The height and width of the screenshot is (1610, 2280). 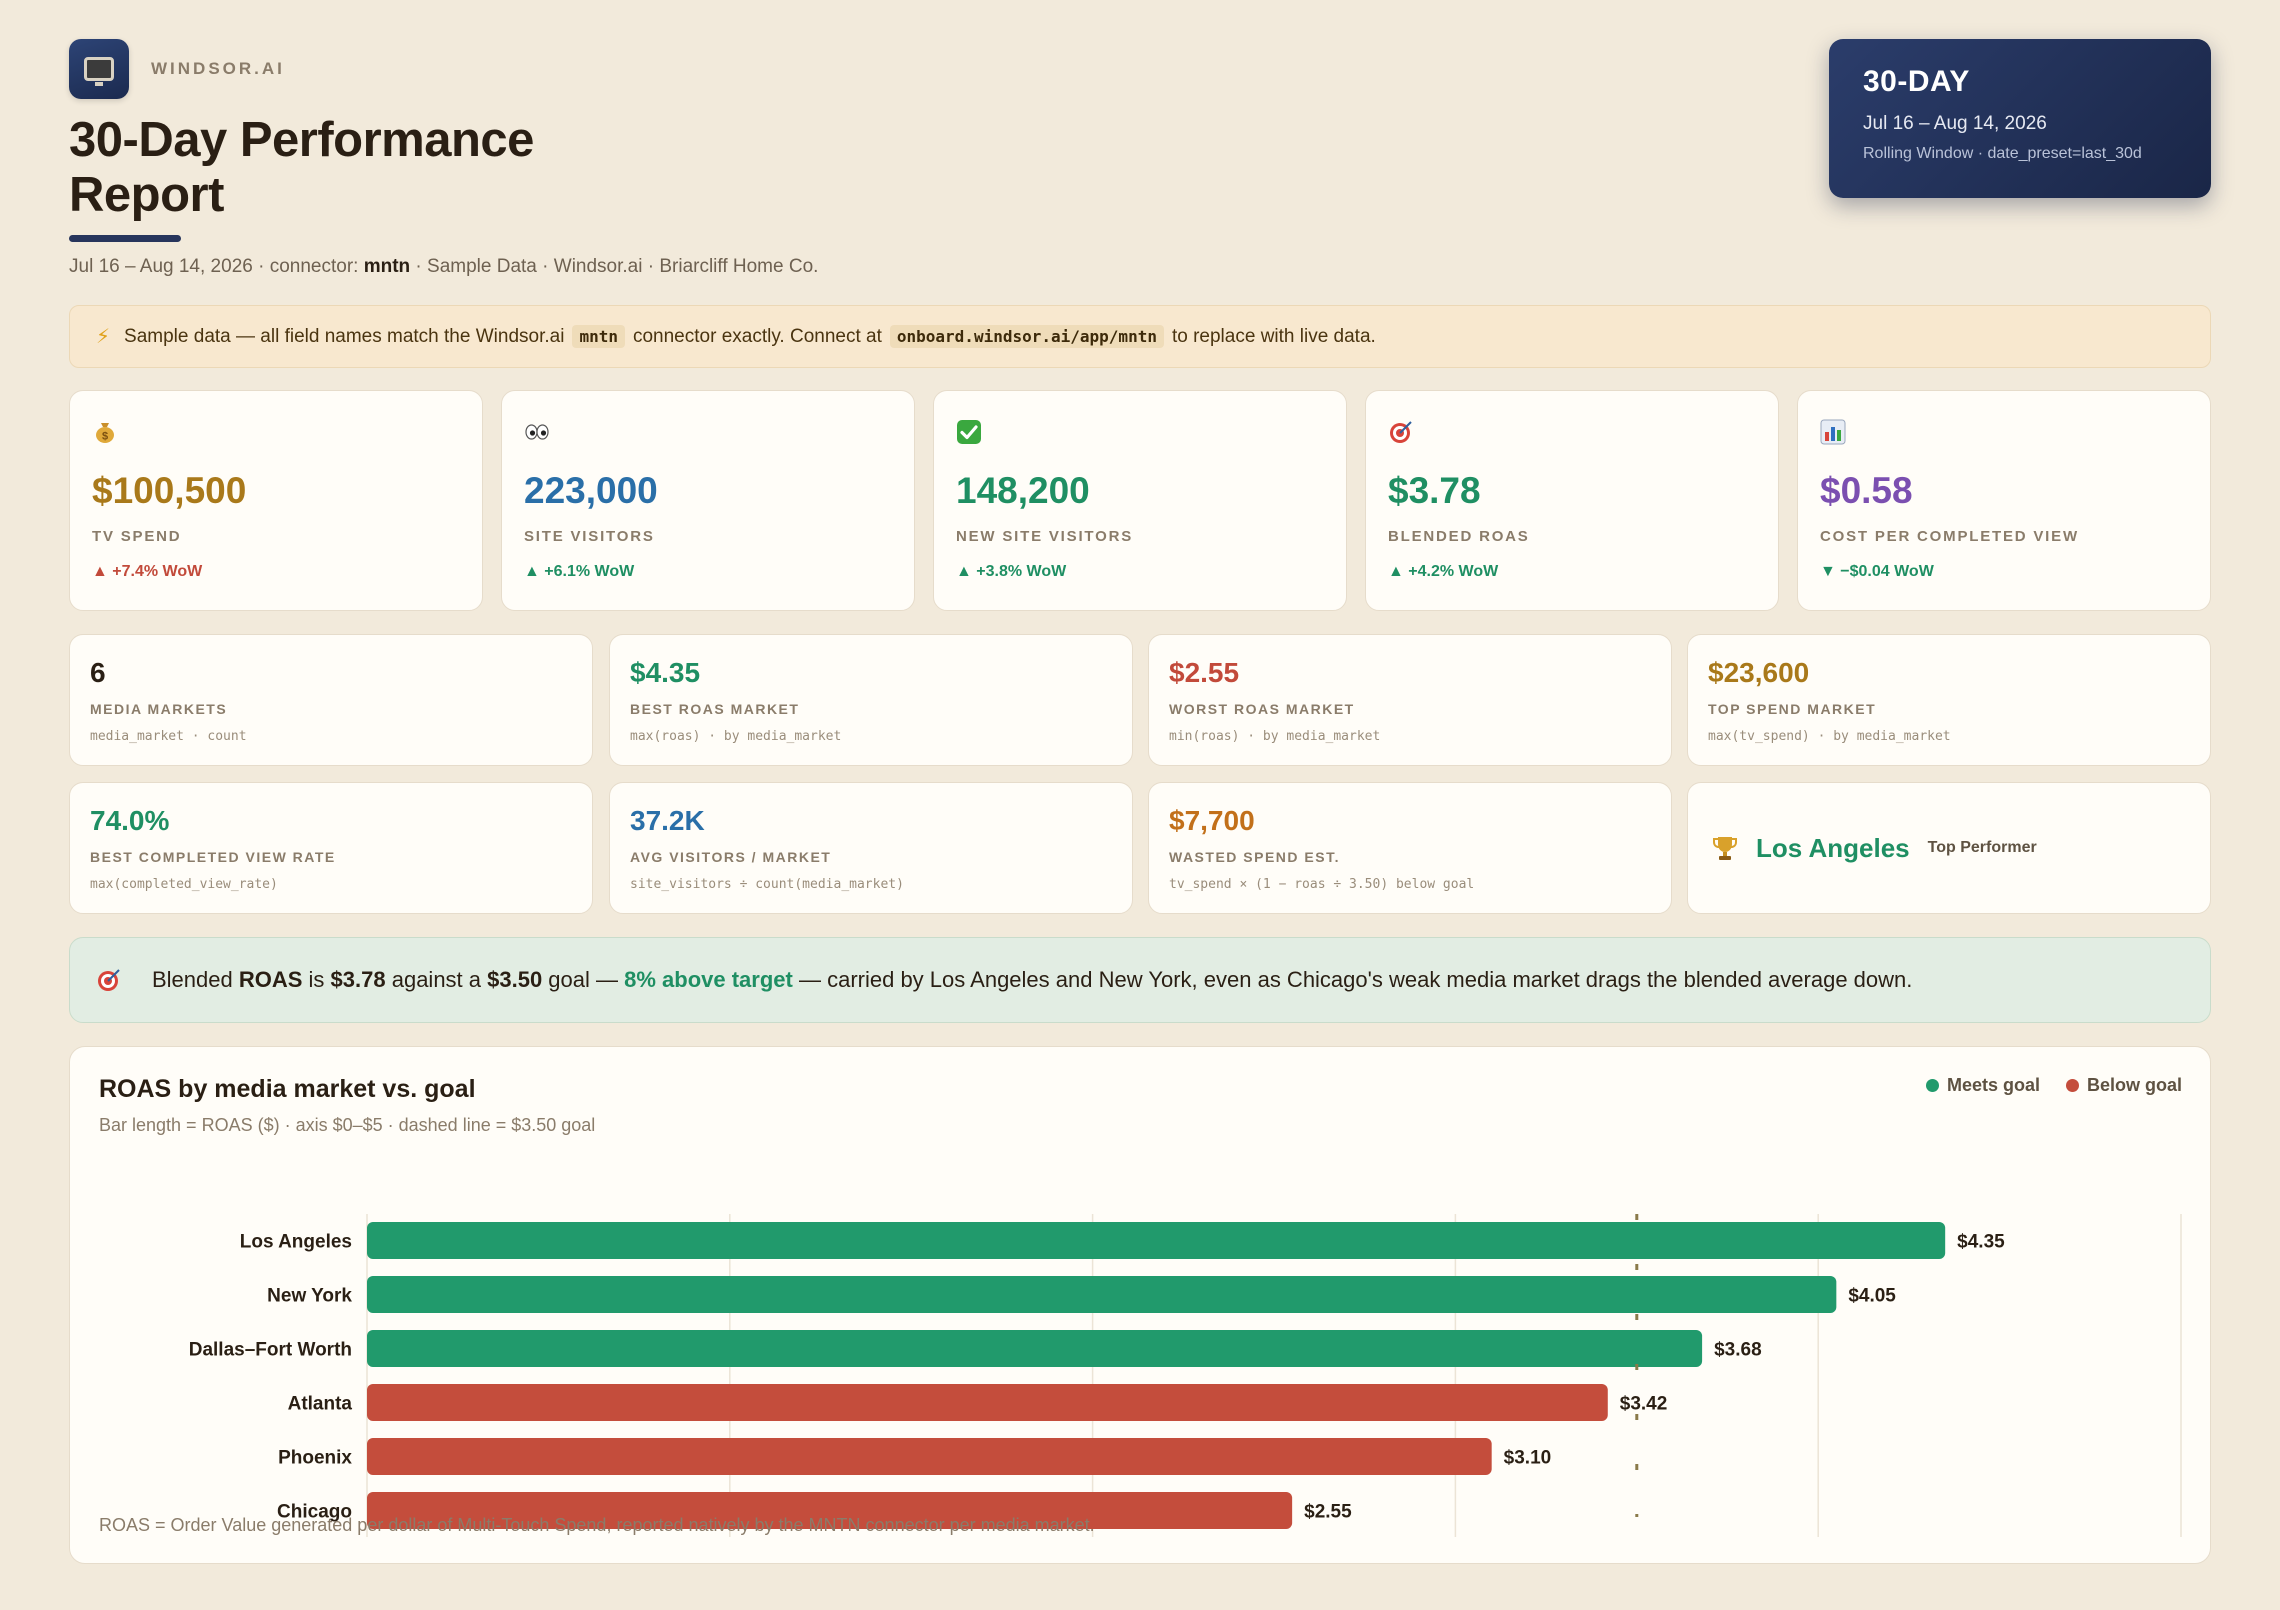 What do you see at coordinates (98, 672) in the screenshot?
I see `metric-value: 6` at bounding box center [98, 672].